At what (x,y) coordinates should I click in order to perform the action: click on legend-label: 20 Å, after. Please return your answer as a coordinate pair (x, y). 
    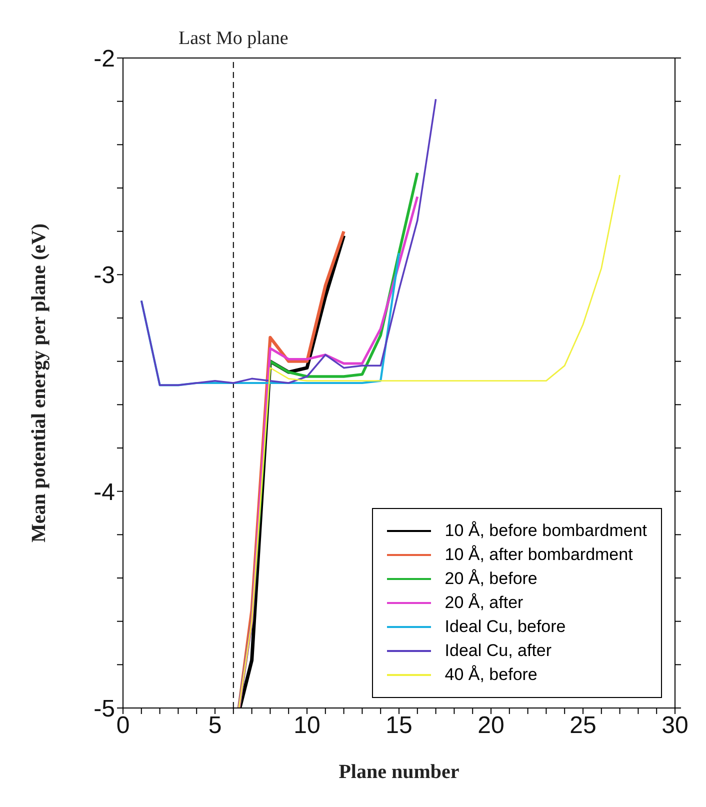
    Looking at the image, I should click on (484, 603).